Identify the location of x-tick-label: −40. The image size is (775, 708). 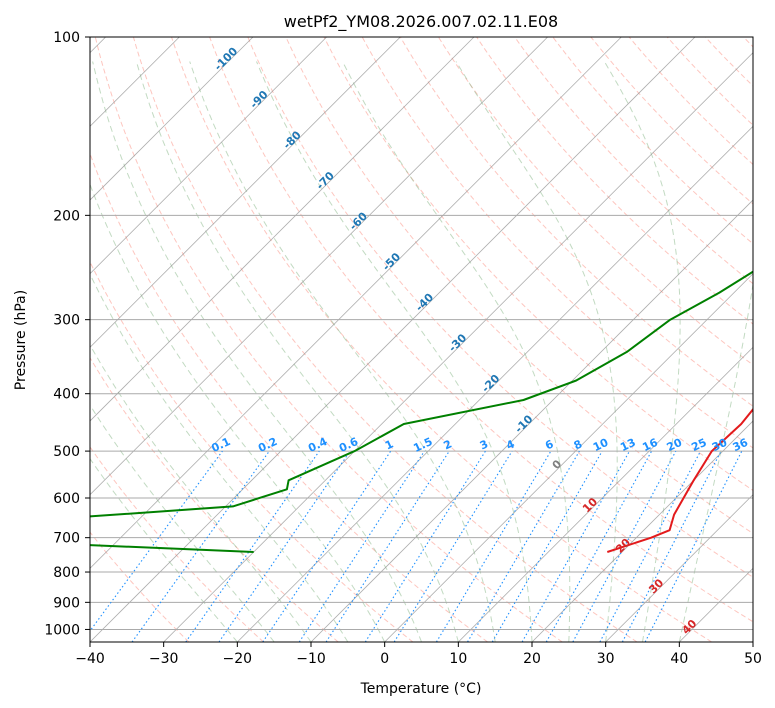
(90, 659).